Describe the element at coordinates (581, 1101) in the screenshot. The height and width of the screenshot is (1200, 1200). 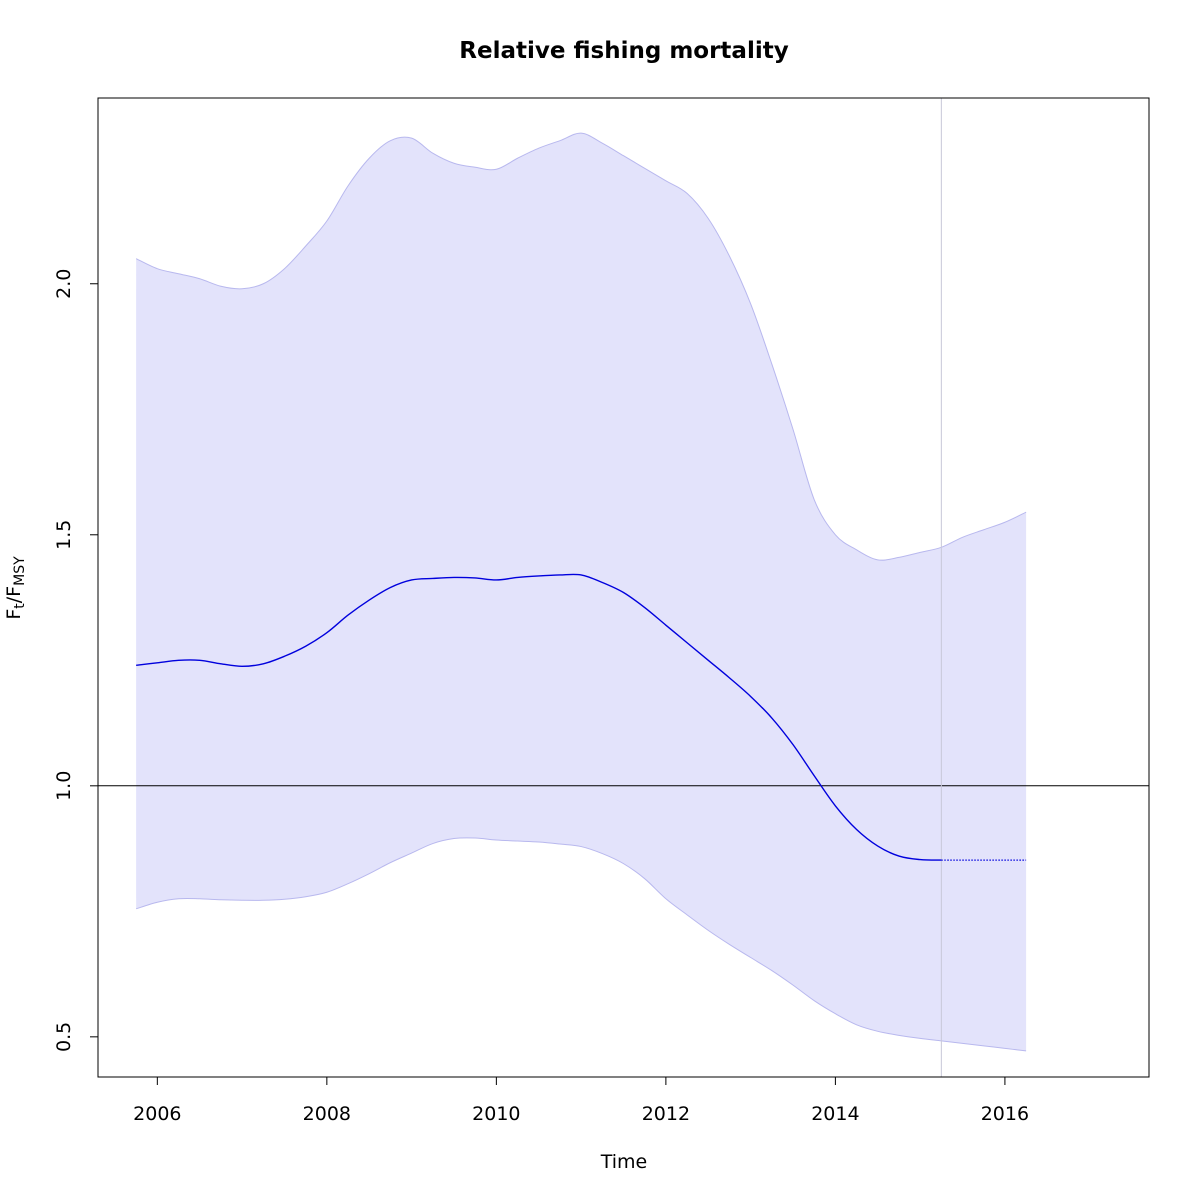
I see `x-axis: 2006 2008 2010 2012 2014 2016` at that location.